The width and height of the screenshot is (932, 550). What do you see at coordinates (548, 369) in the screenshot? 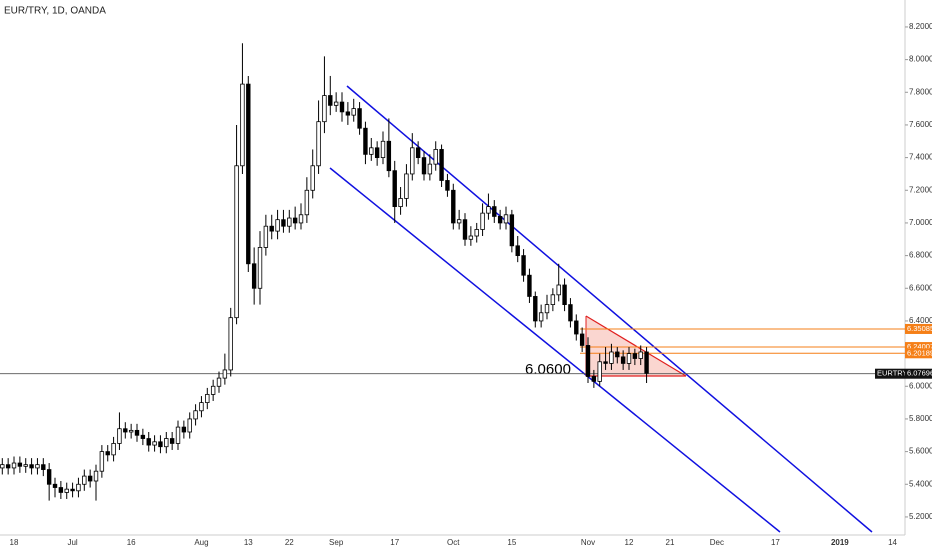
I see `annotation: 6.0600` at bounding box center [548, 369].